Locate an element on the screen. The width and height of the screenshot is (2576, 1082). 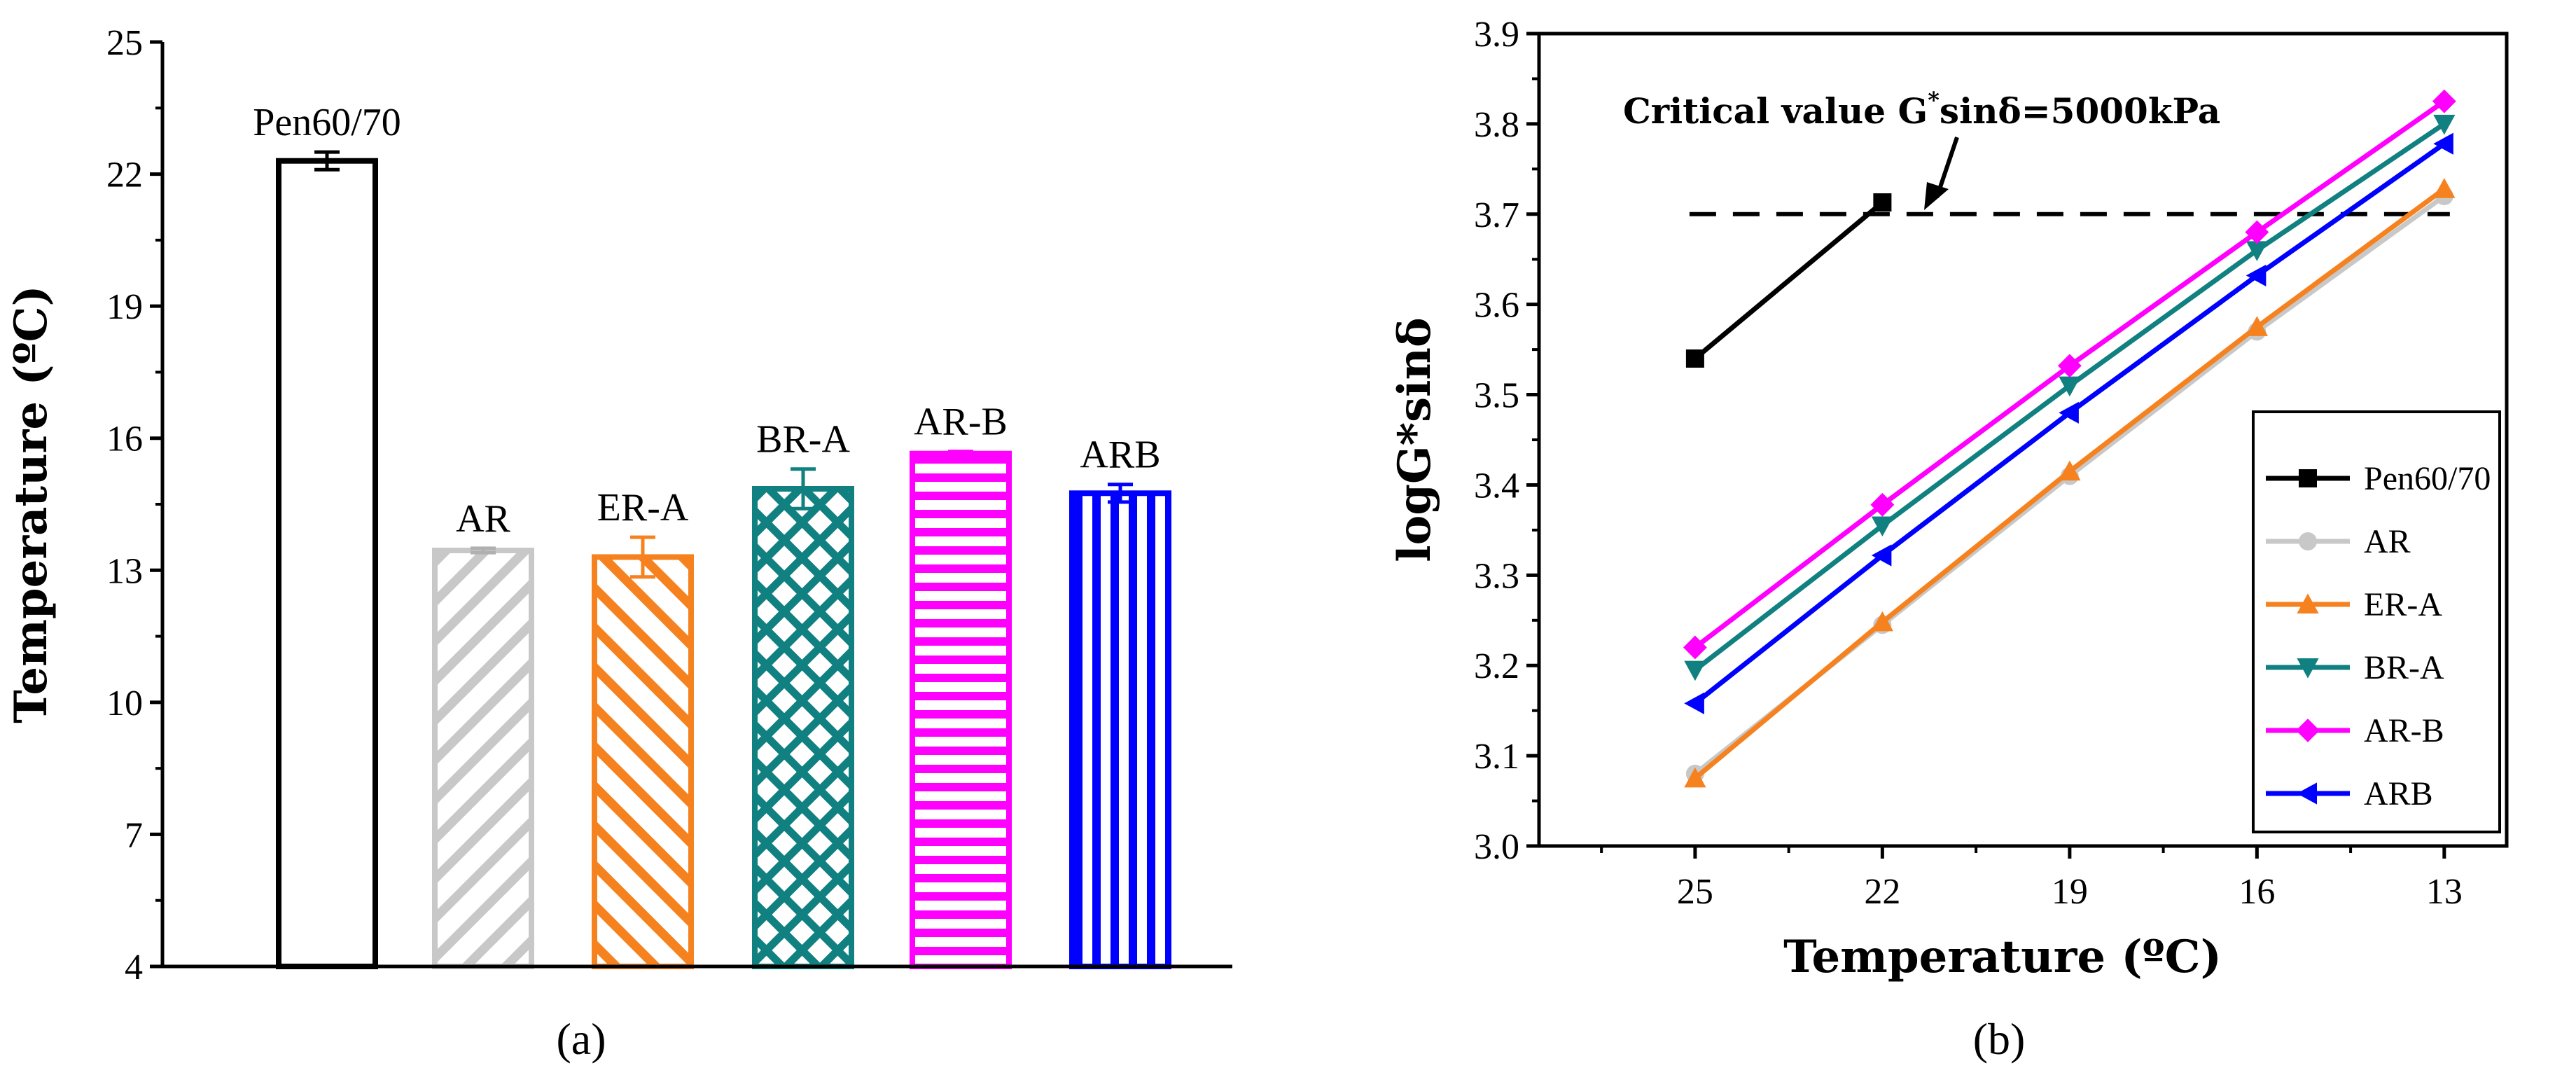
legend-label: AR is located at coordinates (2387, 541).